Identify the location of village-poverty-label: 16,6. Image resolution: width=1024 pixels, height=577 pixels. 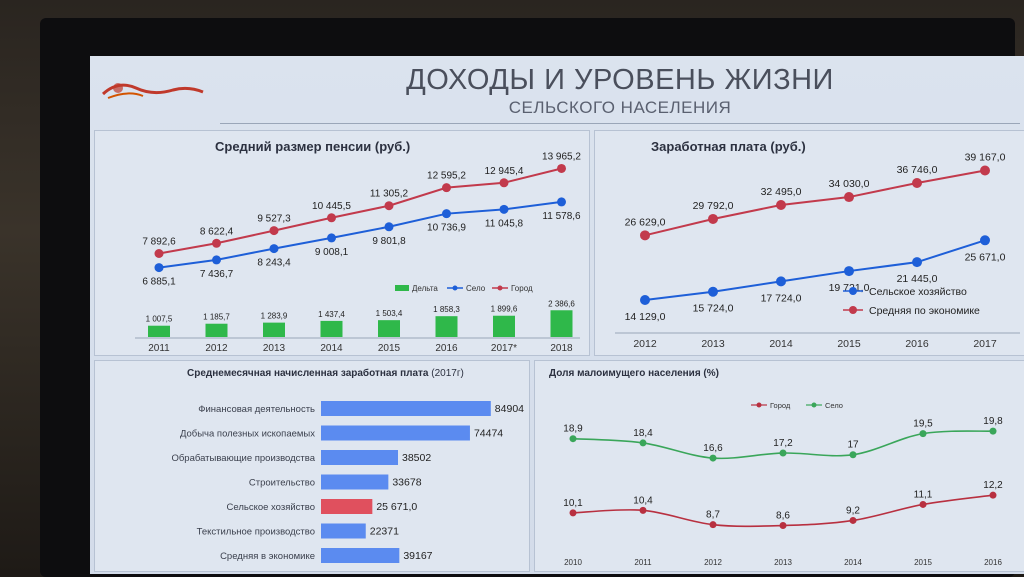
(713, 448).